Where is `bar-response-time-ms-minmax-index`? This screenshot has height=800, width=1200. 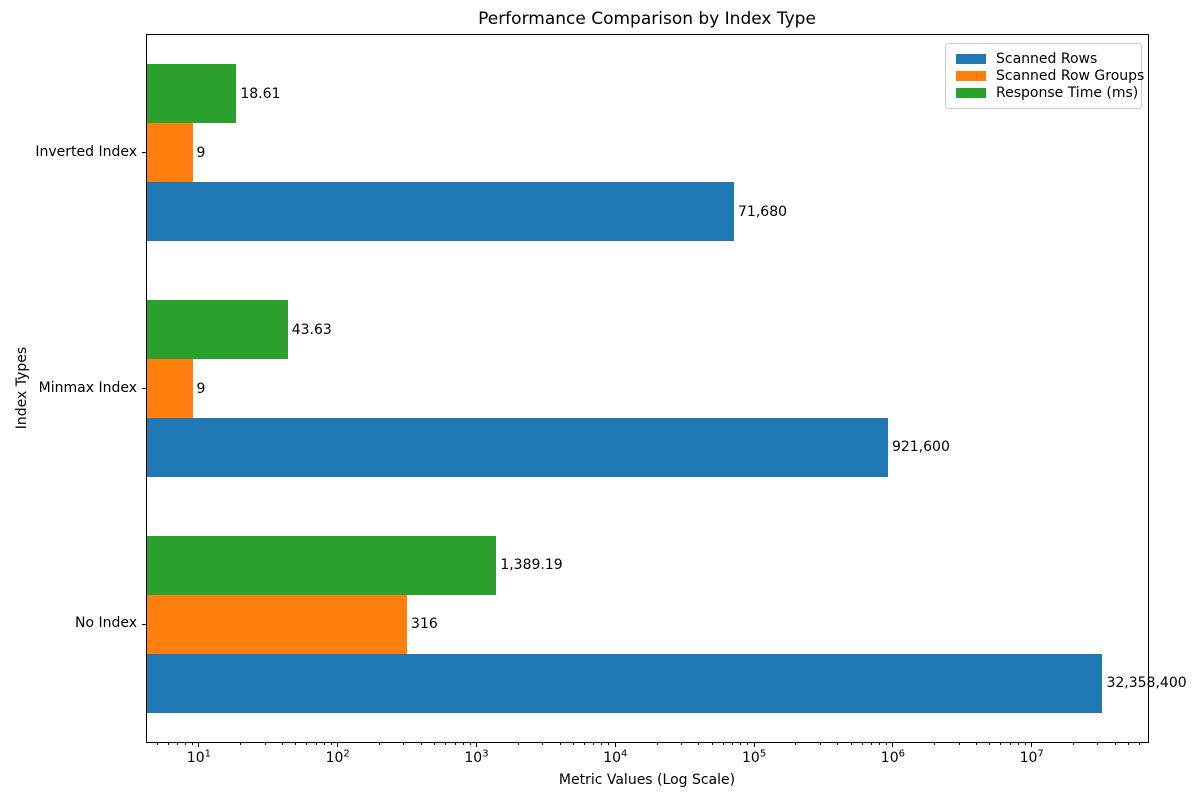
bar-response-time-ms-minmax-index is located at coordinates (217, 330).